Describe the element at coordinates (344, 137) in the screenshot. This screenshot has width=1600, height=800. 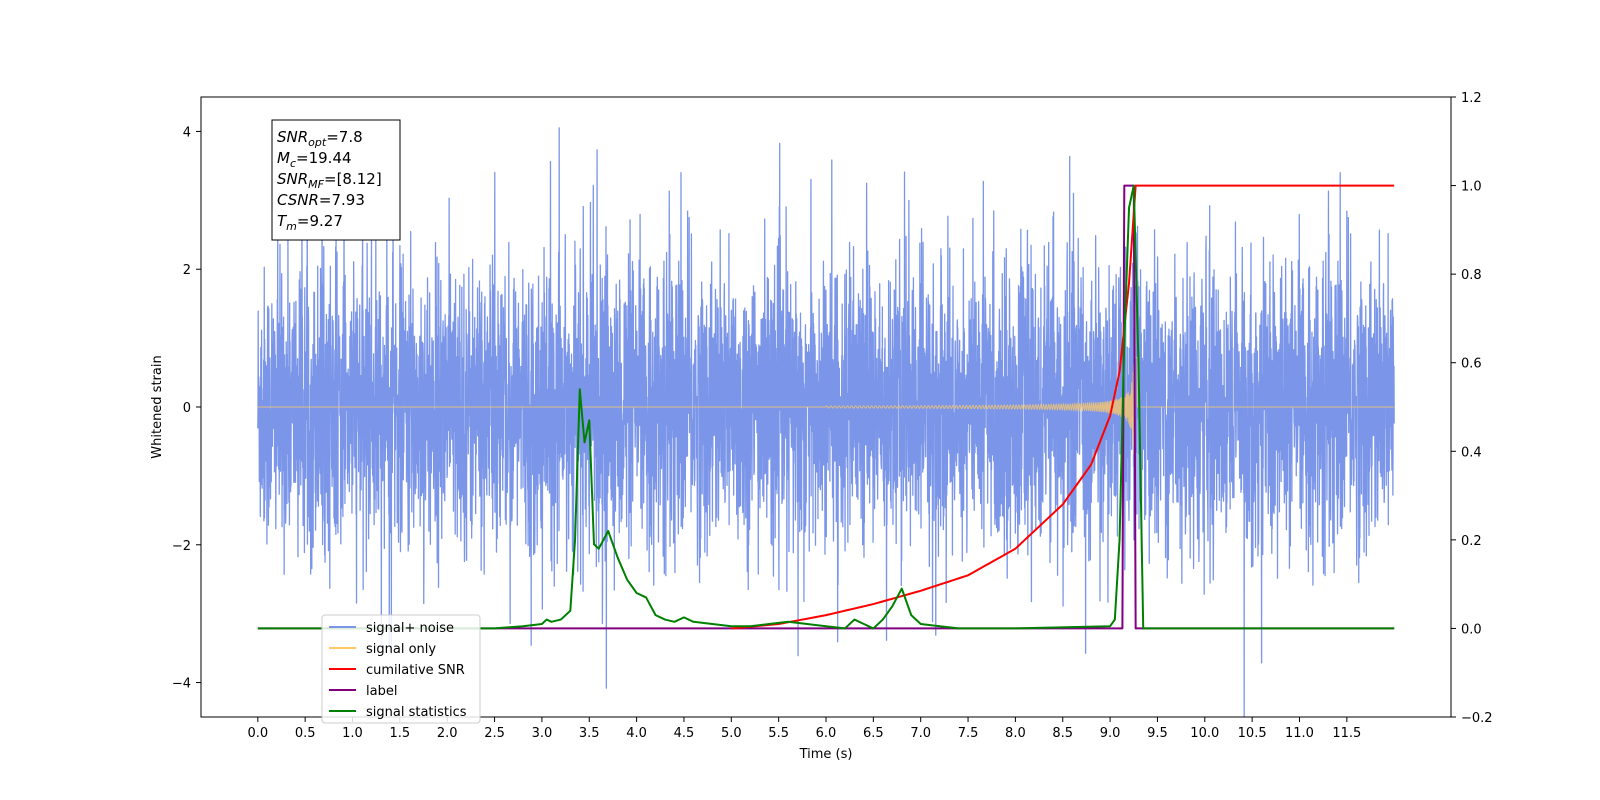
I see `annotation-value: =7.8` at that location.